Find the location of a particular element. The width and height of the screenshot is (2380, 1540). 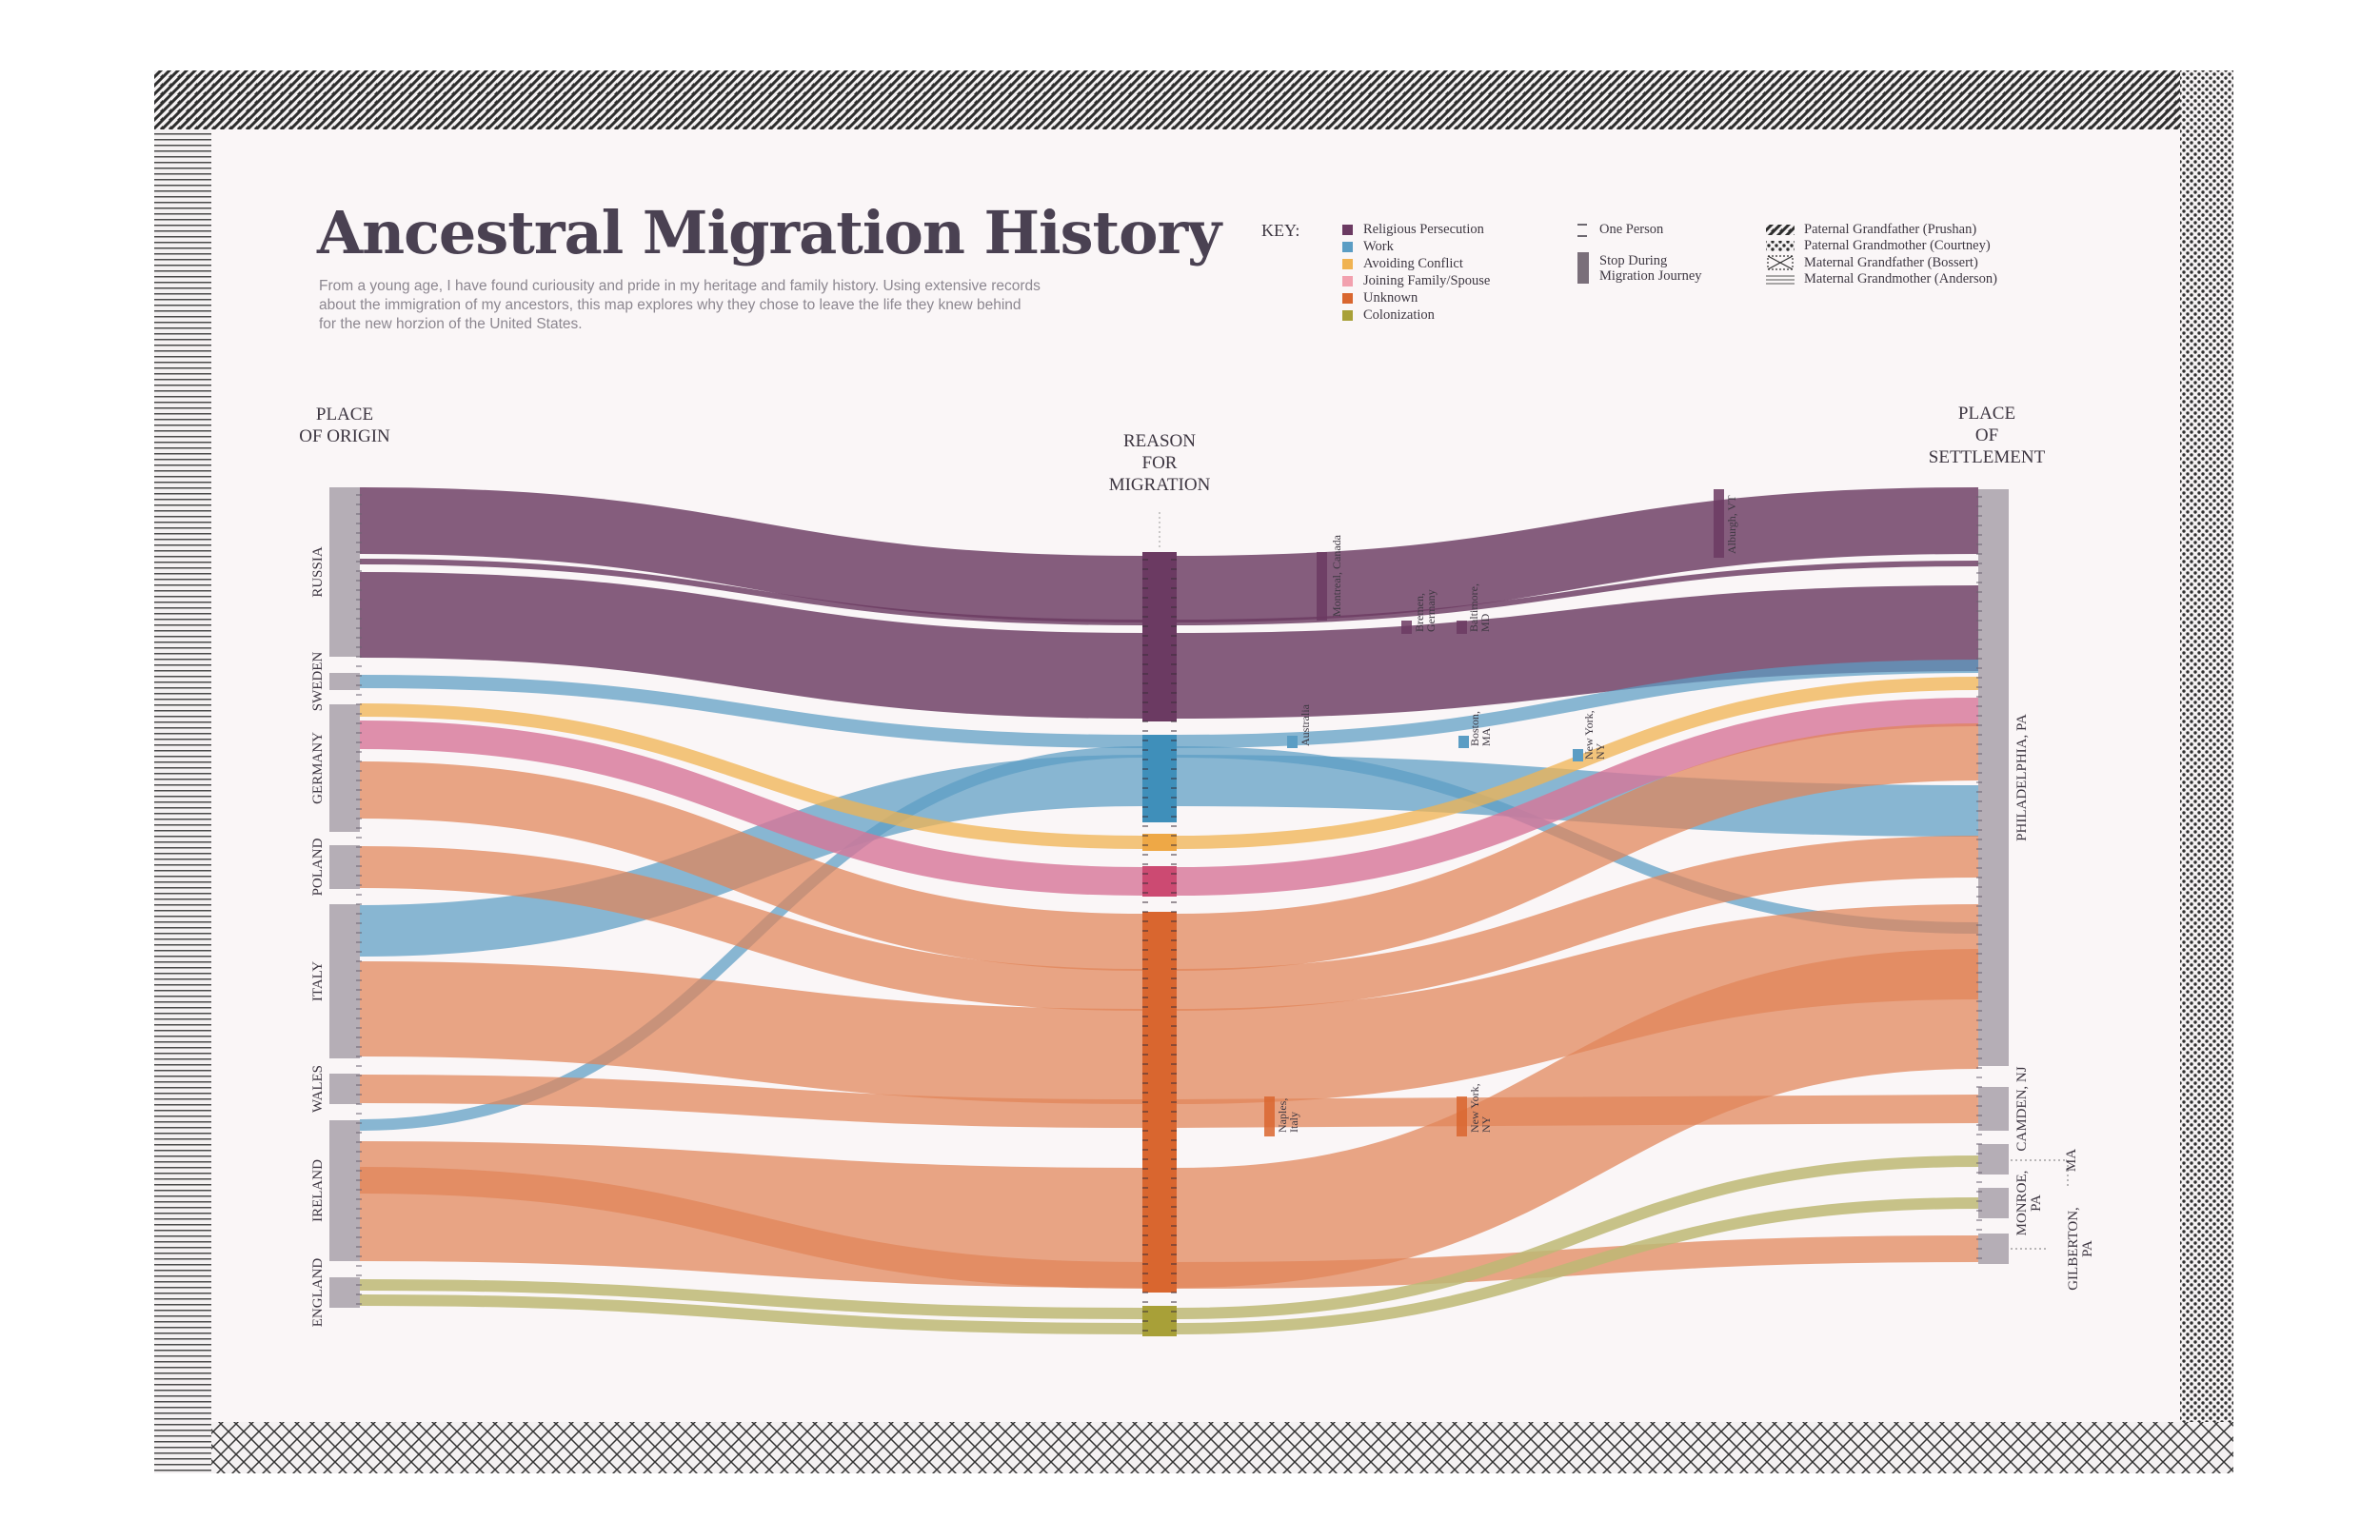

settlement-label-philadelphia: PHILADELPHIA, PA is located at coordinates (2022, 777).